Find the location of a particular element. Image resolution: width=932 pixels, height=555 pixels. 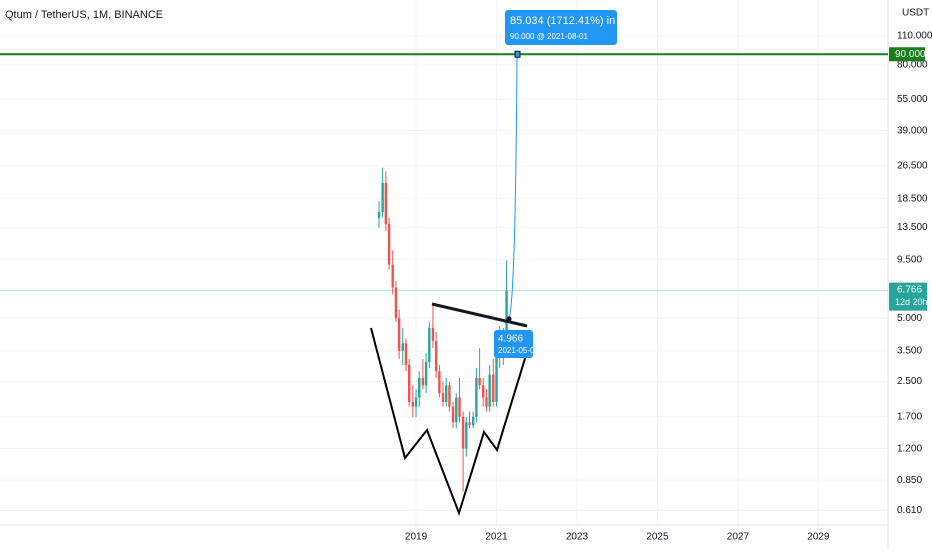

y-tick-label: 18.500 is located at coordinates (912, 198).